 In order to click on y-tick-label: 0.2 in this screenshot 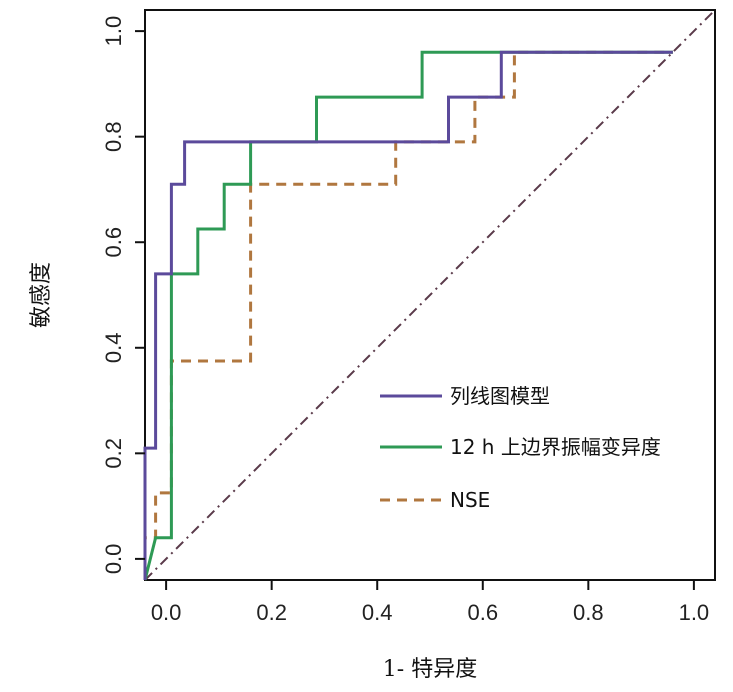, I will do `click(113, 453)`.